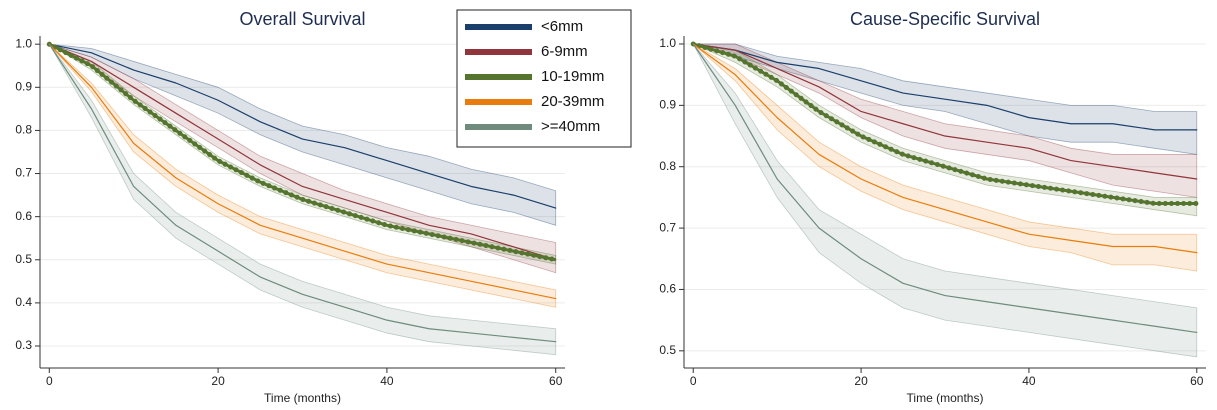 The width and height of the screenshot is (1217, 410). I want to click on y-tick-label: 0.3, so click(23, 345).